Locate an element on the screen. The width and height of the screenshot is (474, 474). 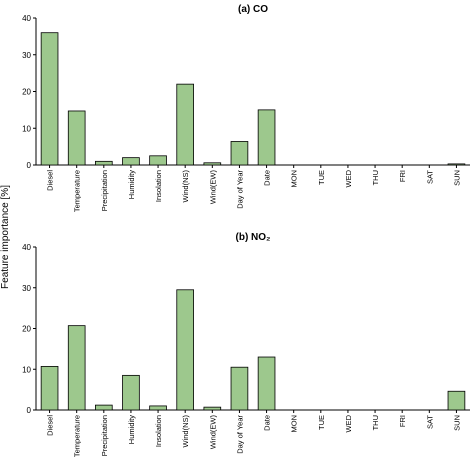
panel-title-no2: (b) NO₂ is located at coordinates (253, 237).